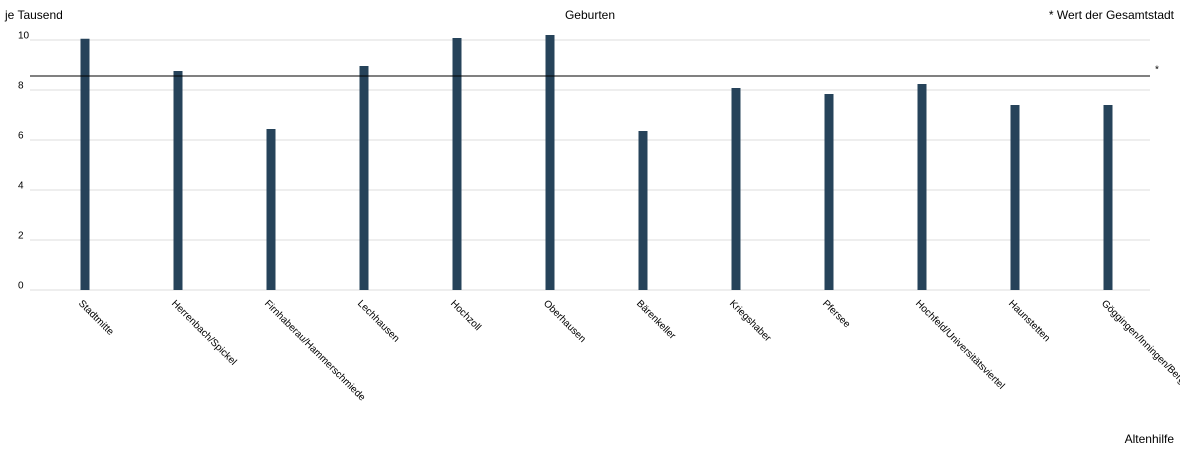 The width and height of the screenshot is (1180, 451). Describe the element at coordinates (1112, 15) in the screenshot. I see `note: * Wert der Gesamtstadt` at that location.